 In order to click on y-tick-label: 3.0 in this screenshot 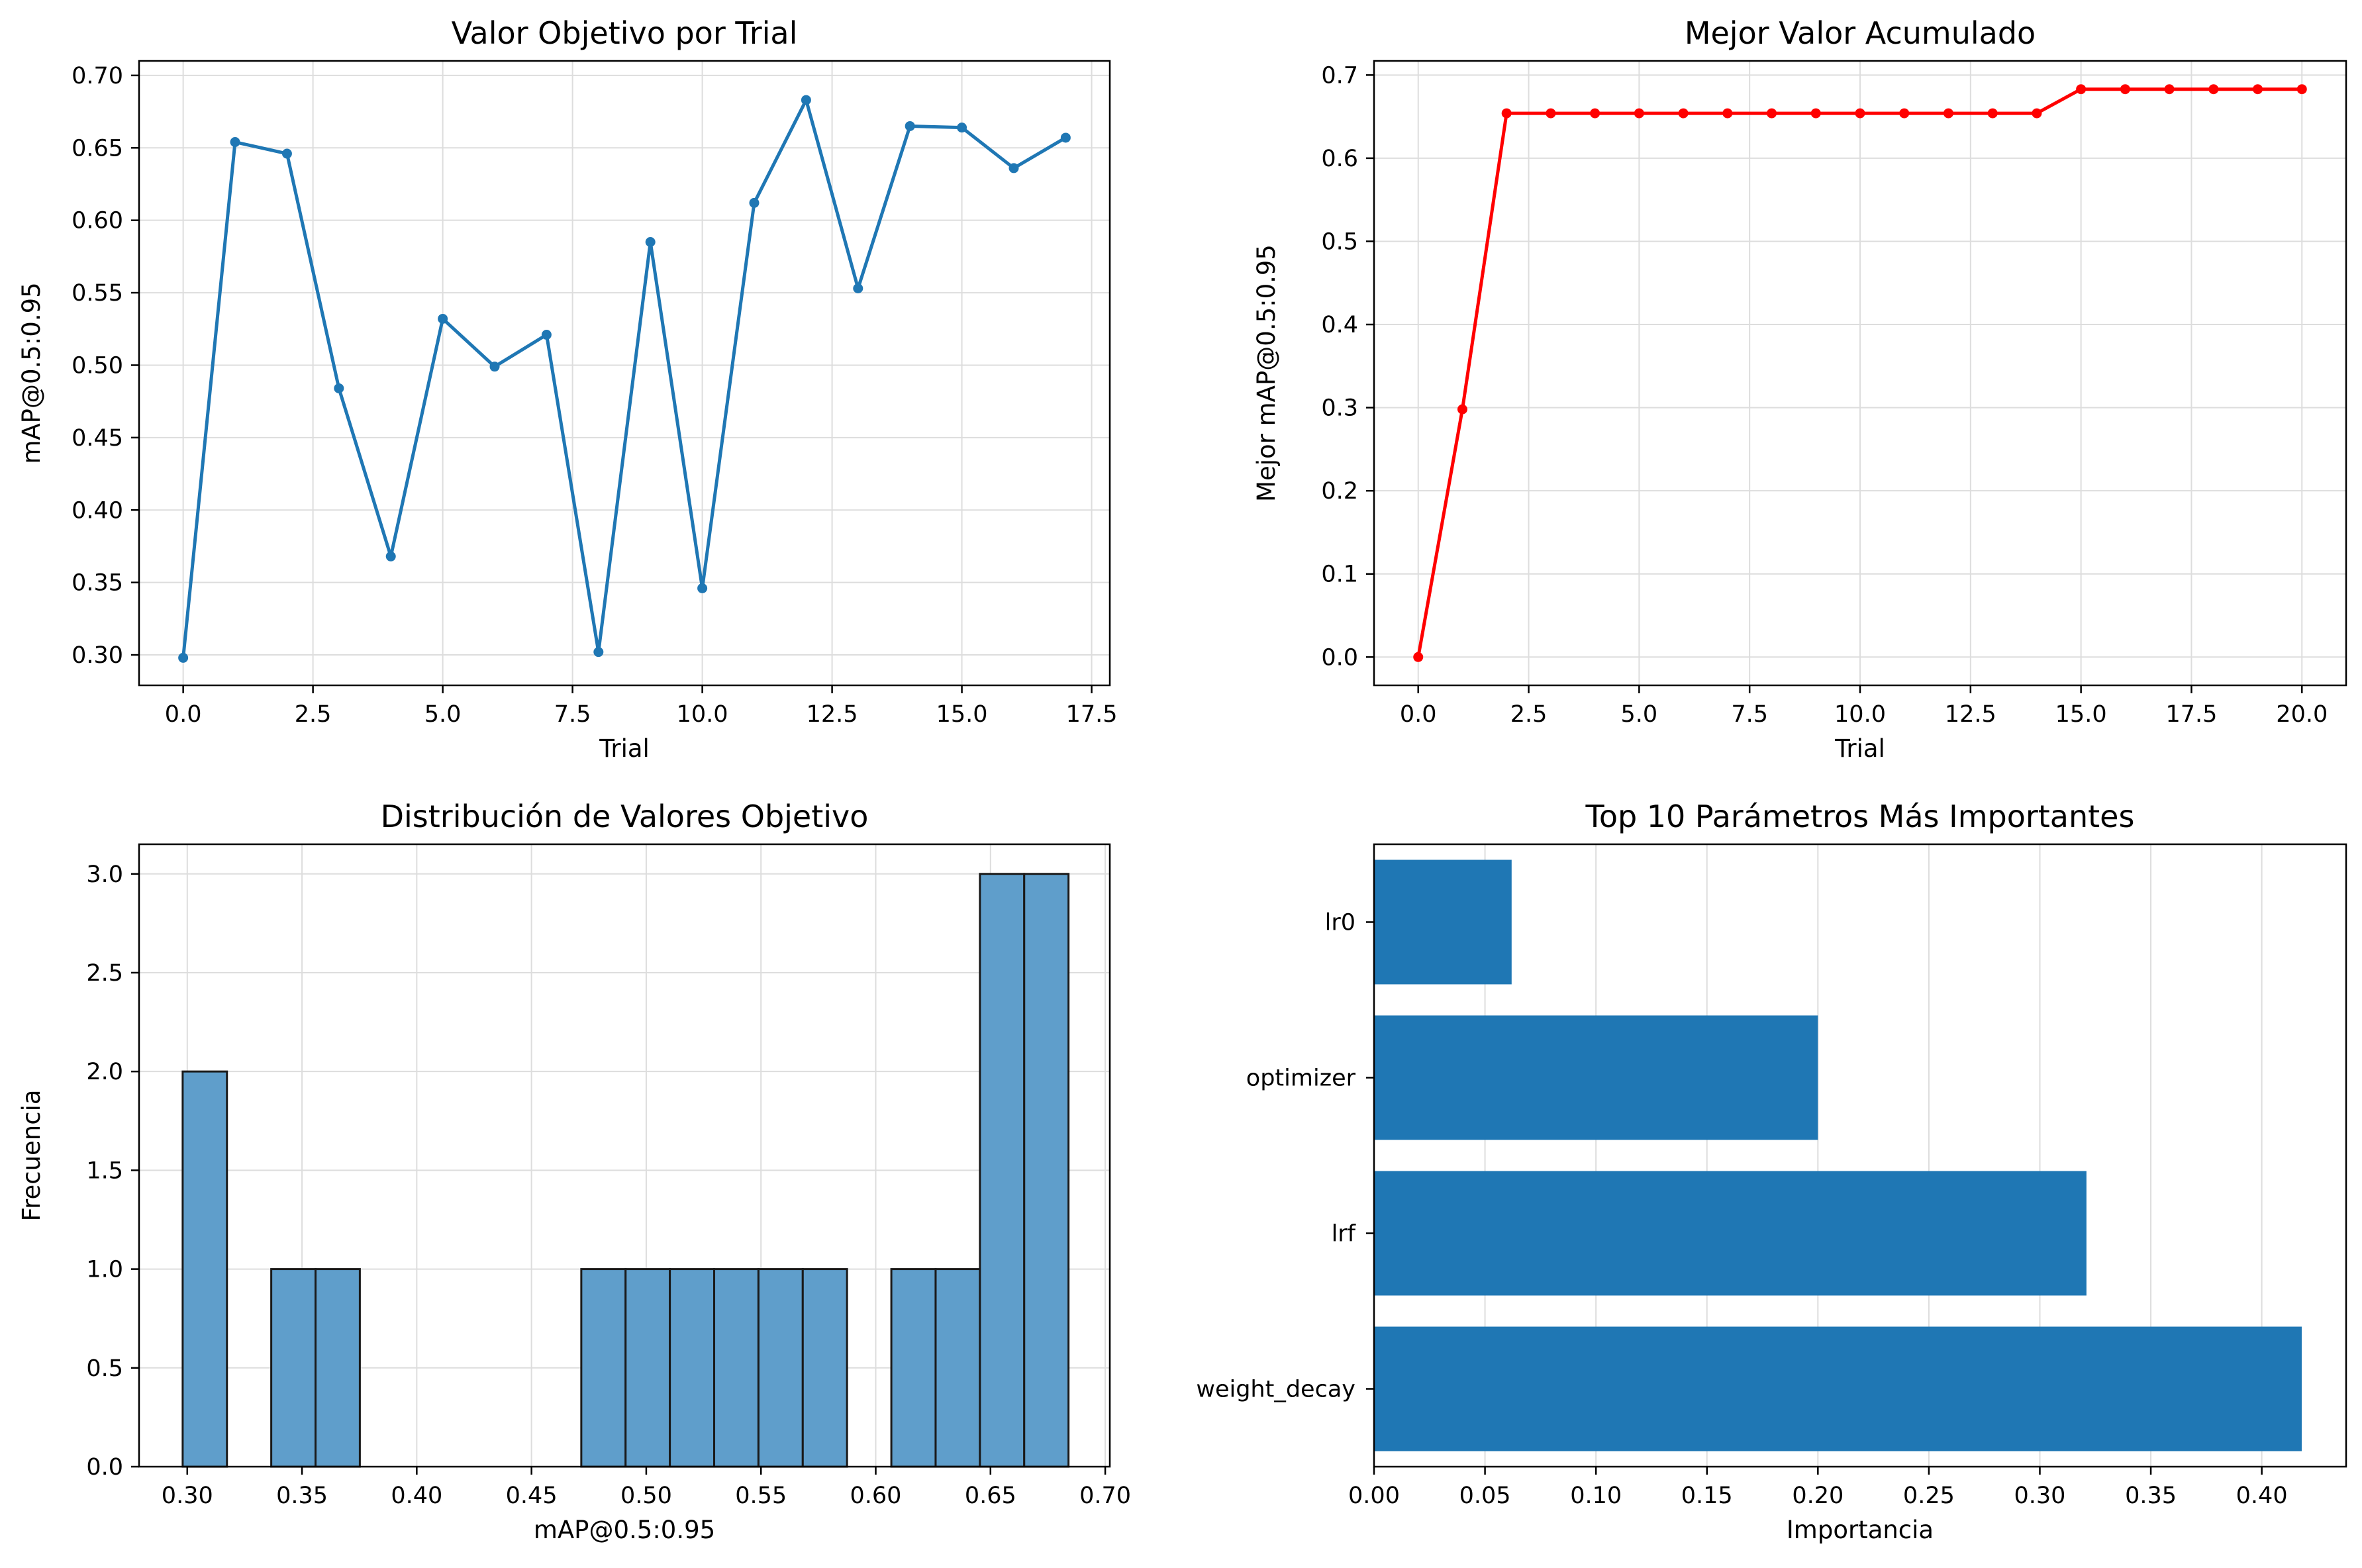, I will do `click(105, 874)`.